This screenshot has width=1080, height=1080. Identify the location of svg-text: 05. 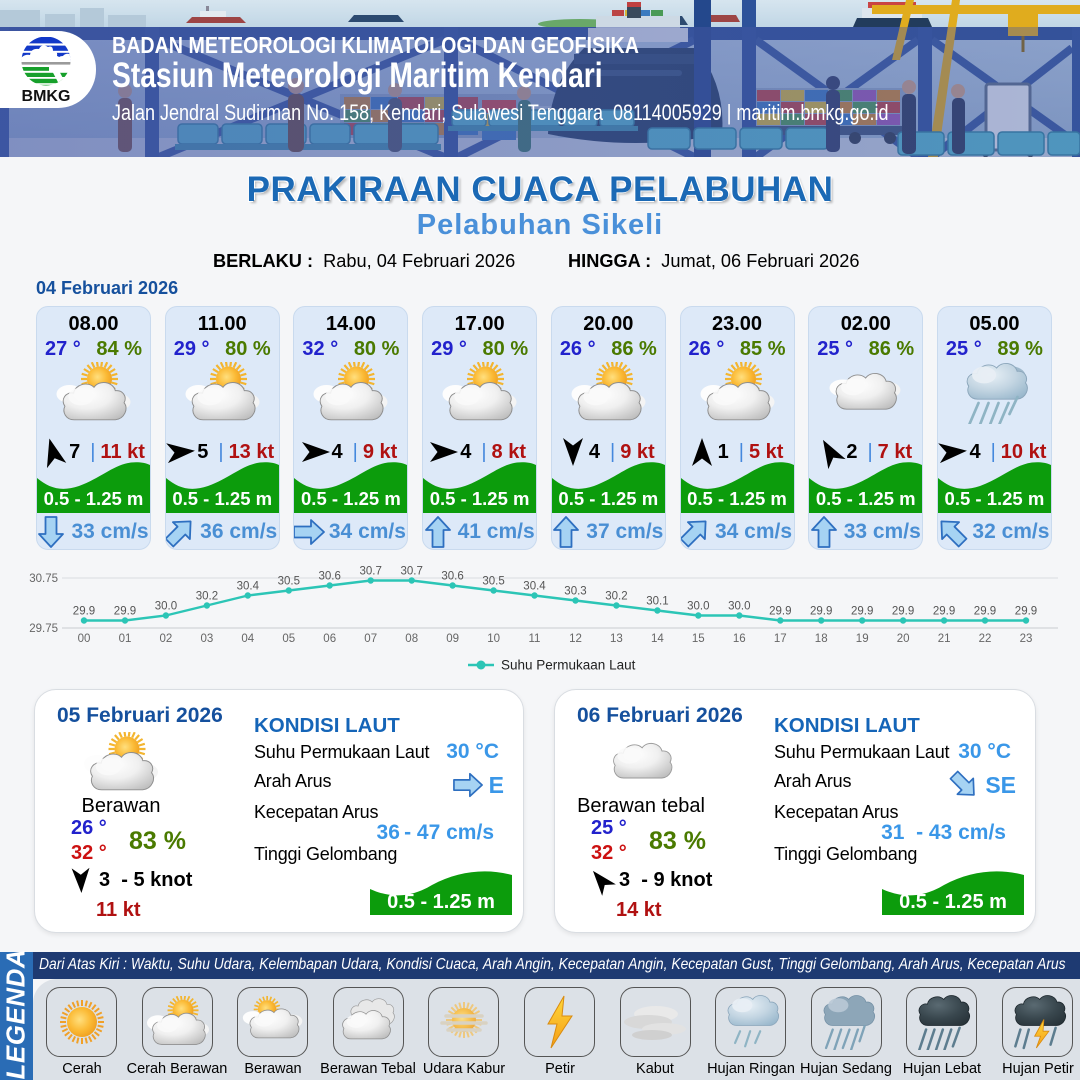
(288, 639).